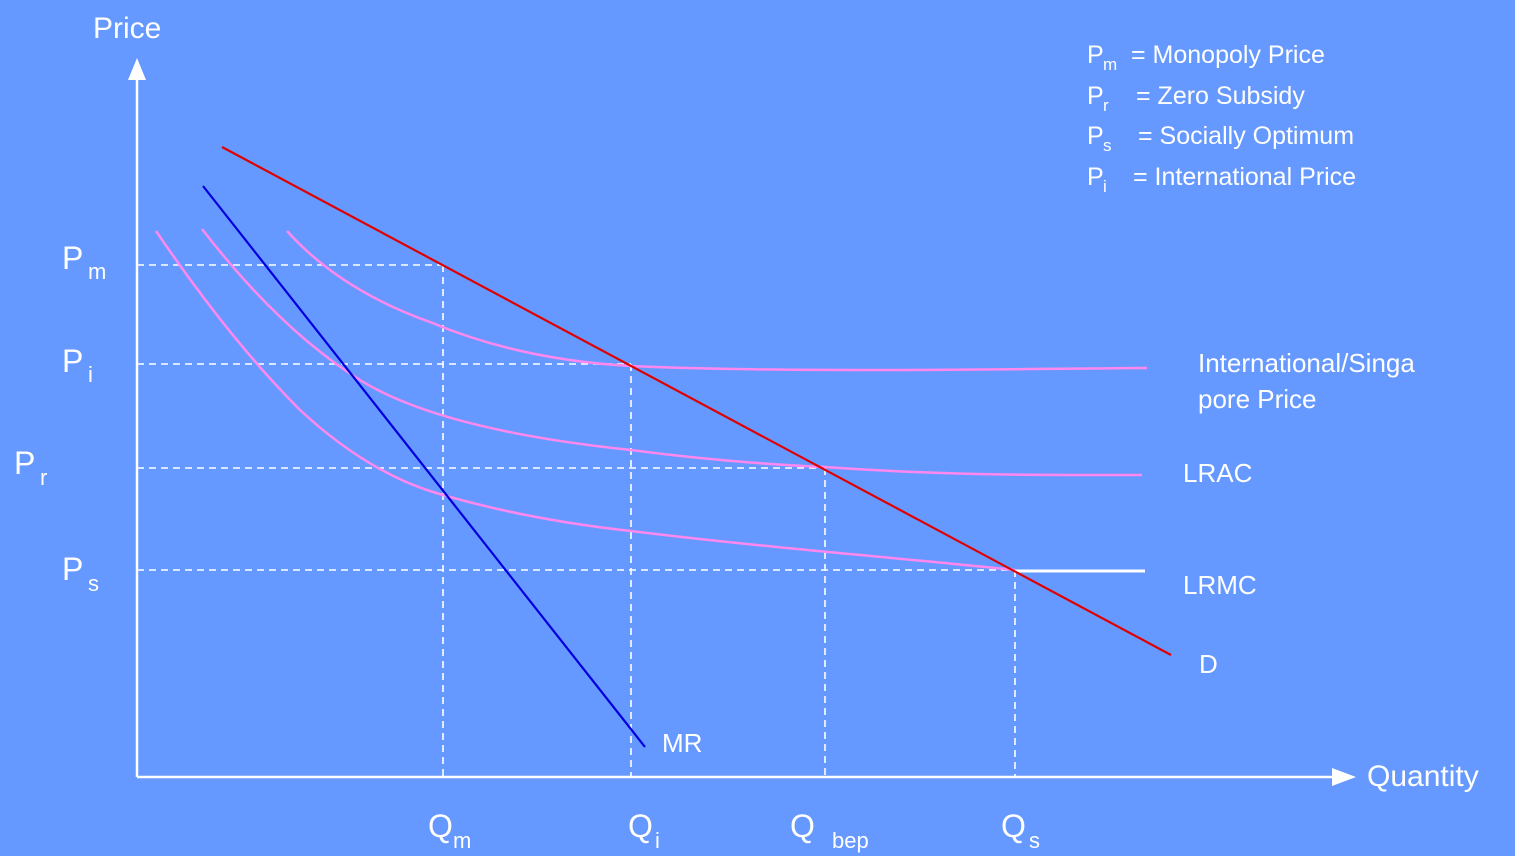 The image size is (1515, 856). I want to click on svg-text: = Zero Subsidy, so click(1220, 96).